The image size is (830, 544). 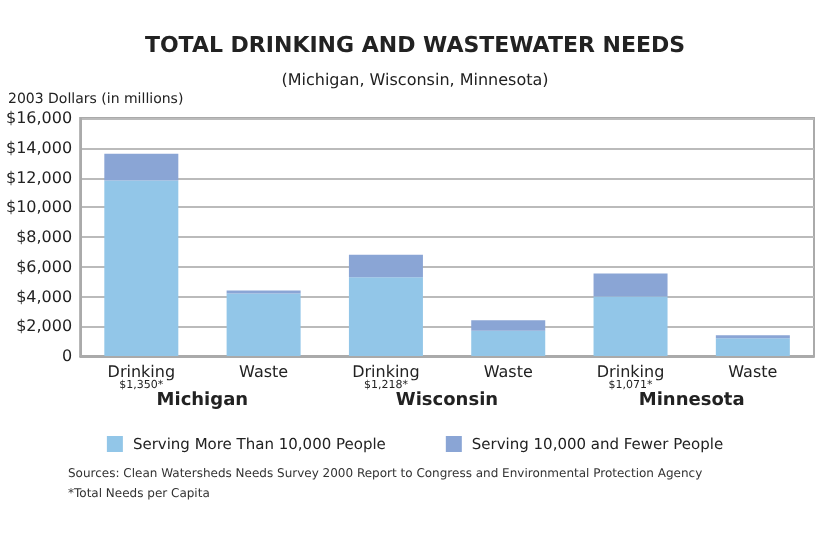 I want to click on chart-subtitle: (Michigan, Wisconsin, Minnesota), so click(x=415, y=80).